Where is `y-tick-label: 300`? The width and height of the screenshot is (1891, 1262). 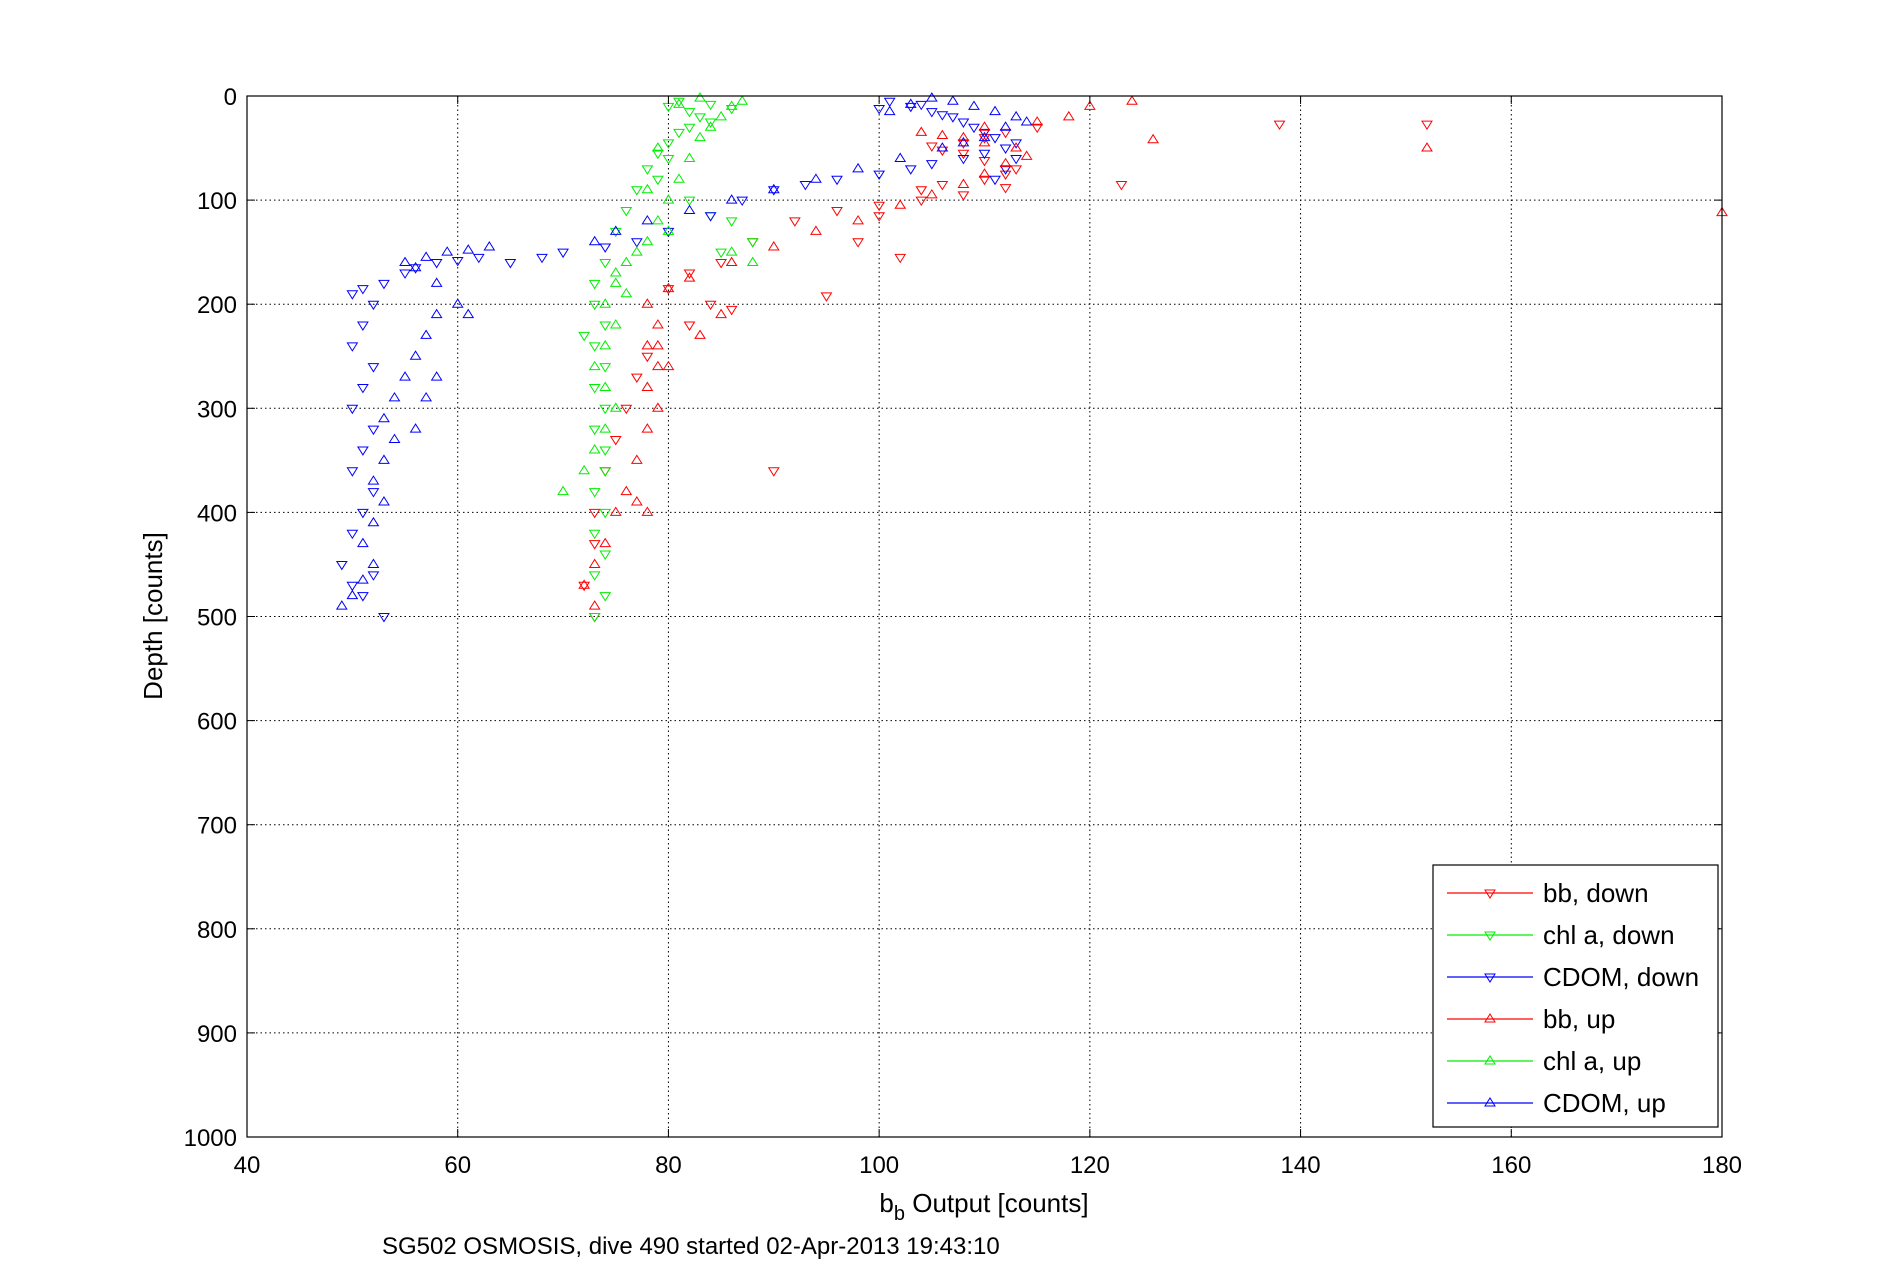
y-tick-label: 300 is located at coordinates (217, 409).